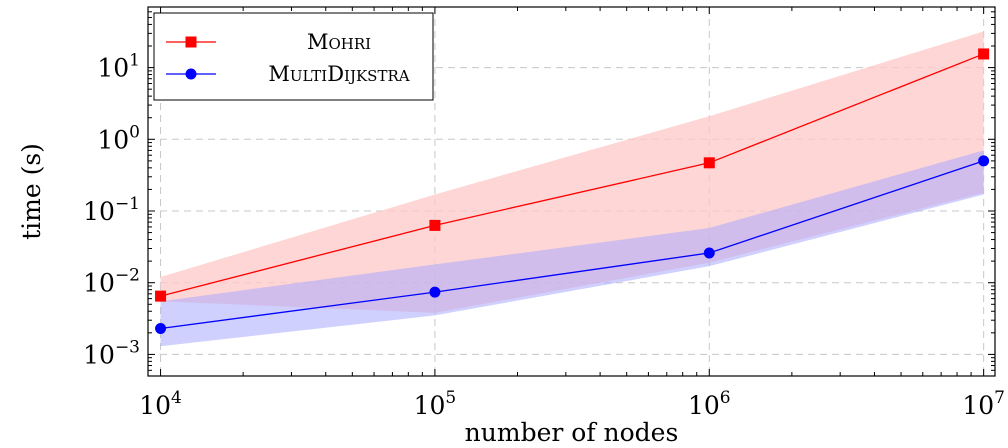 Image resolution: width=1008 pixels, height=448 pixels. I want to click on multidijkstra-legend-label: MultiDijkstra, so click(338, 74).